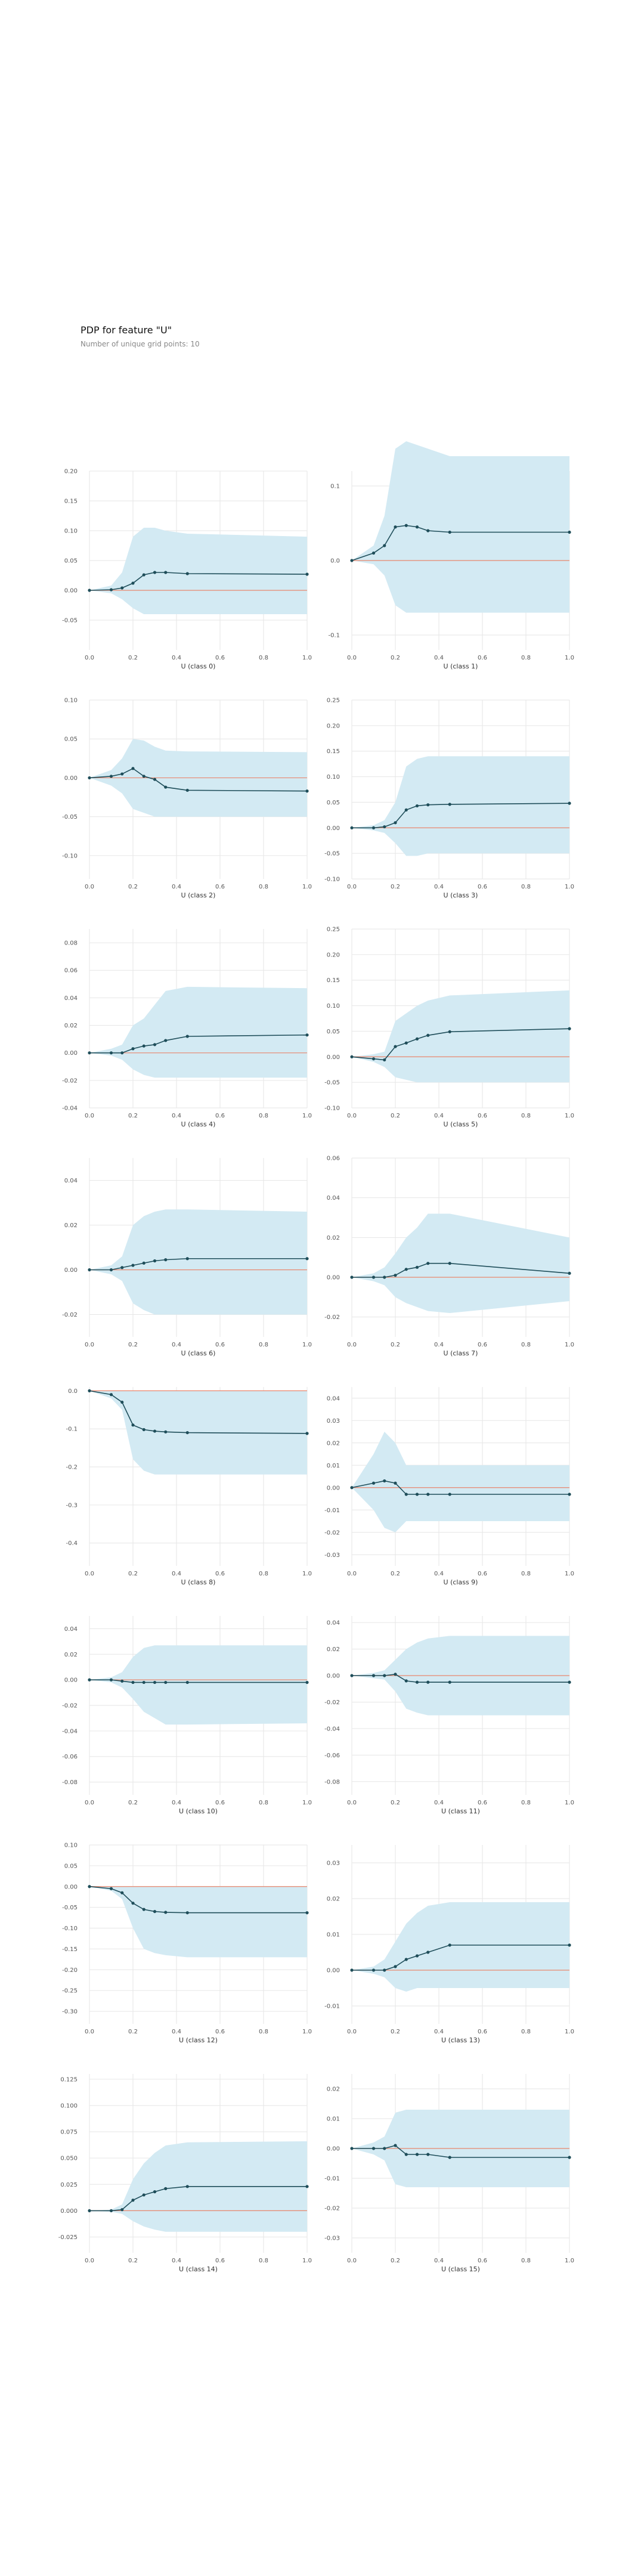 Image resolution: width=644 pixels, height=2576 pixels. I want to click on y-tick-label: -0.02, so click(332, 2209).